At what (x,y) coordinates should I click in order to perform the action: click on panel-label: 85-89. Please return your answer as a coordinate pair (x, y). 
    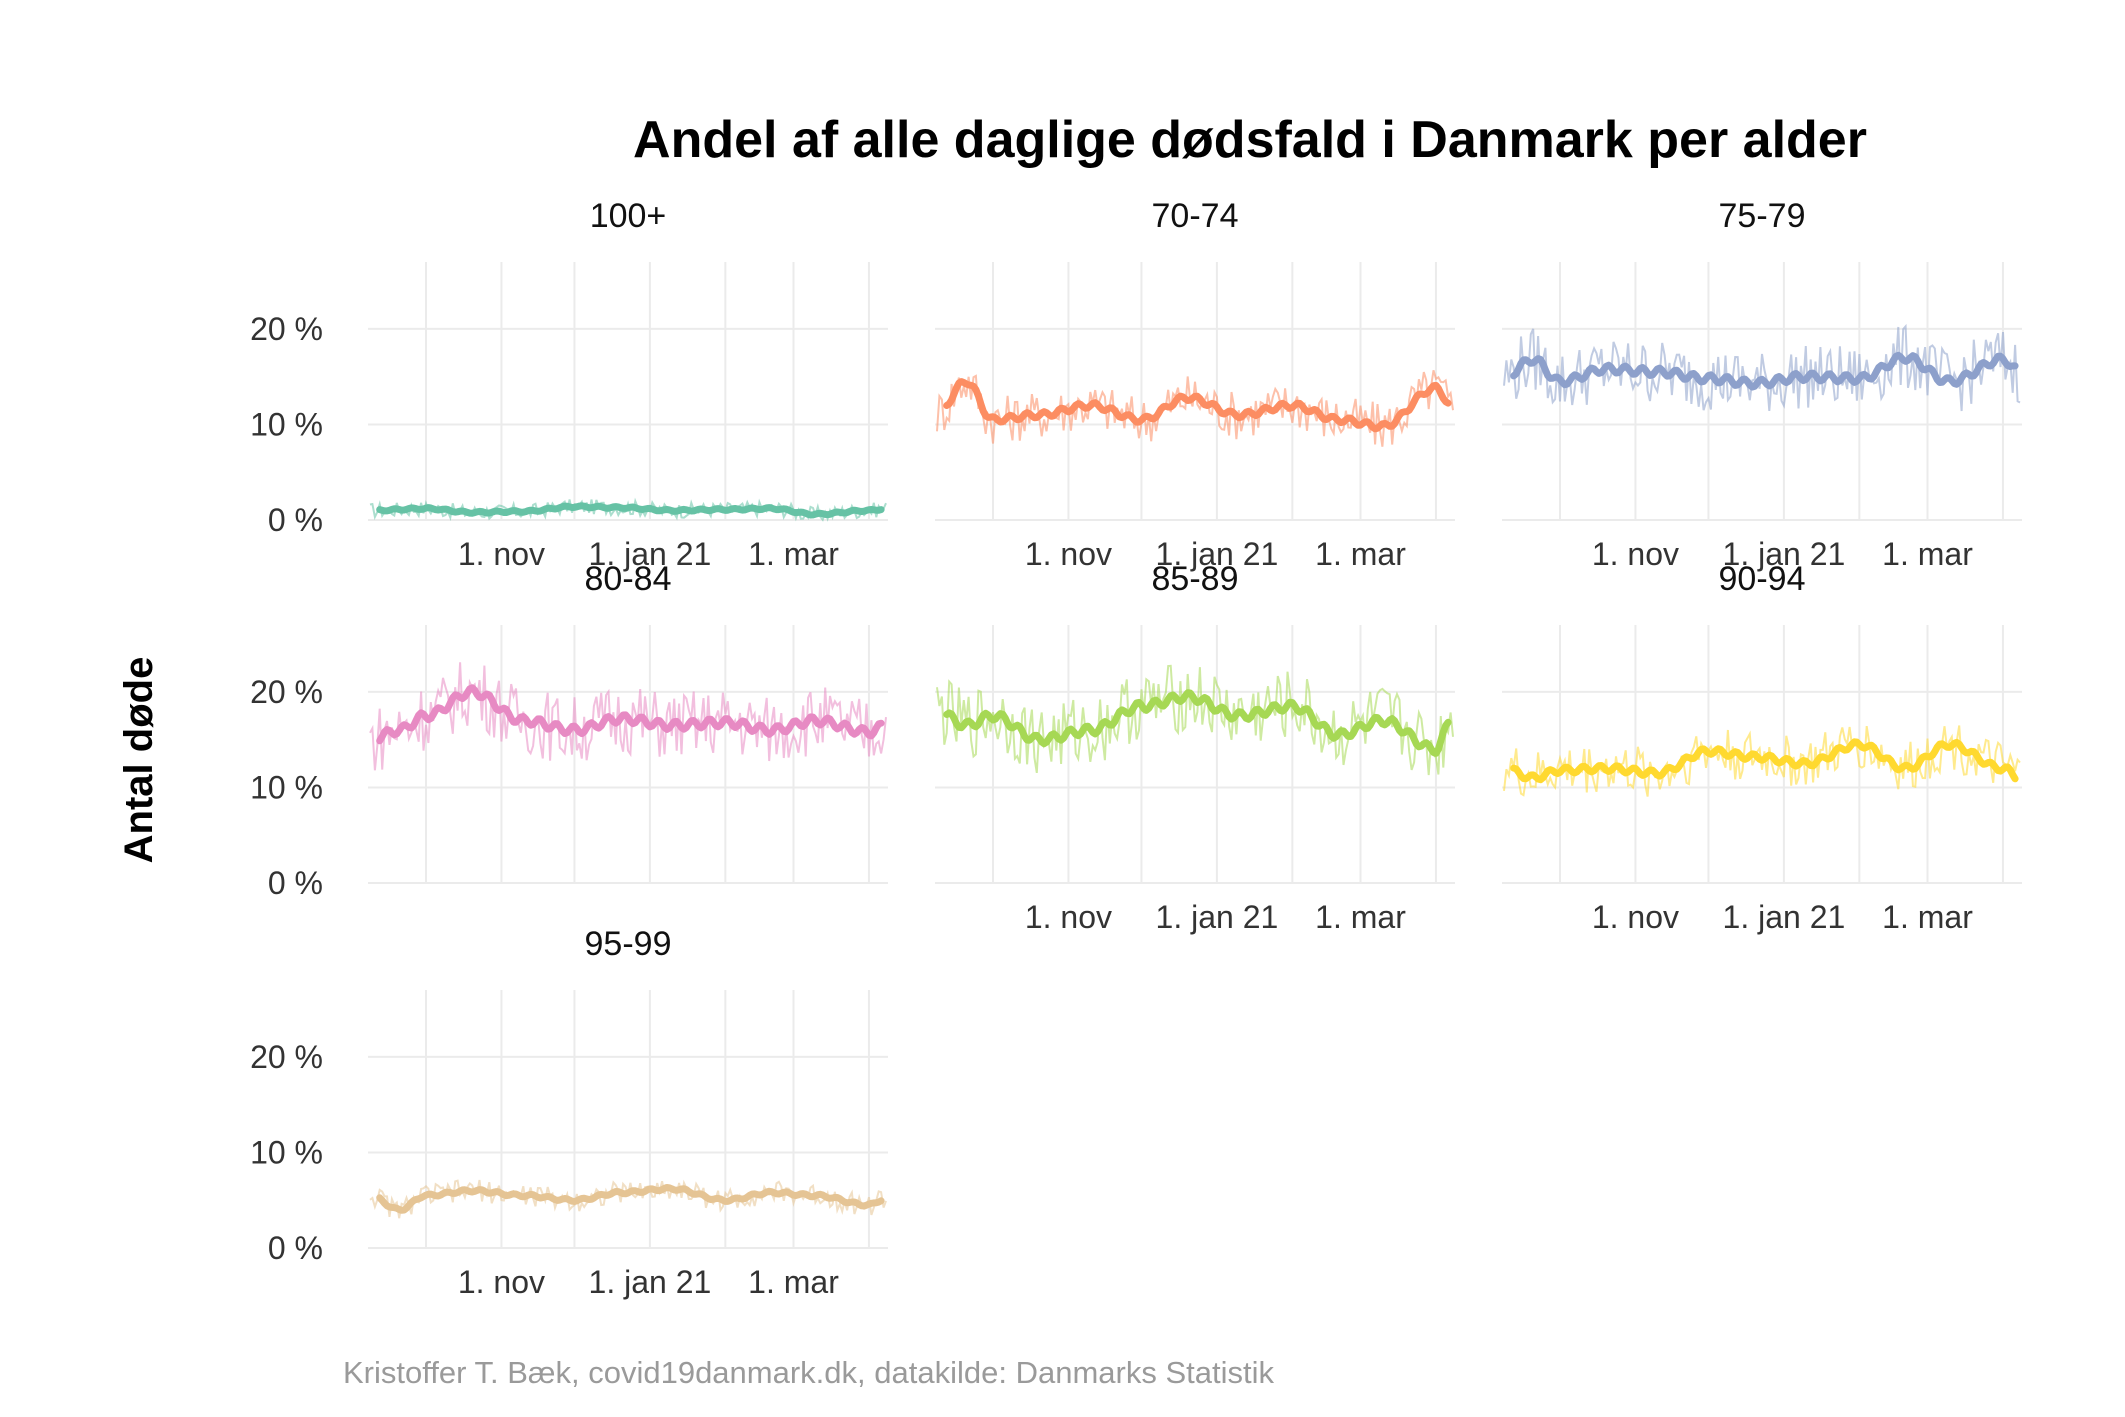
    Looking at the image, I should click on (1195, 579).